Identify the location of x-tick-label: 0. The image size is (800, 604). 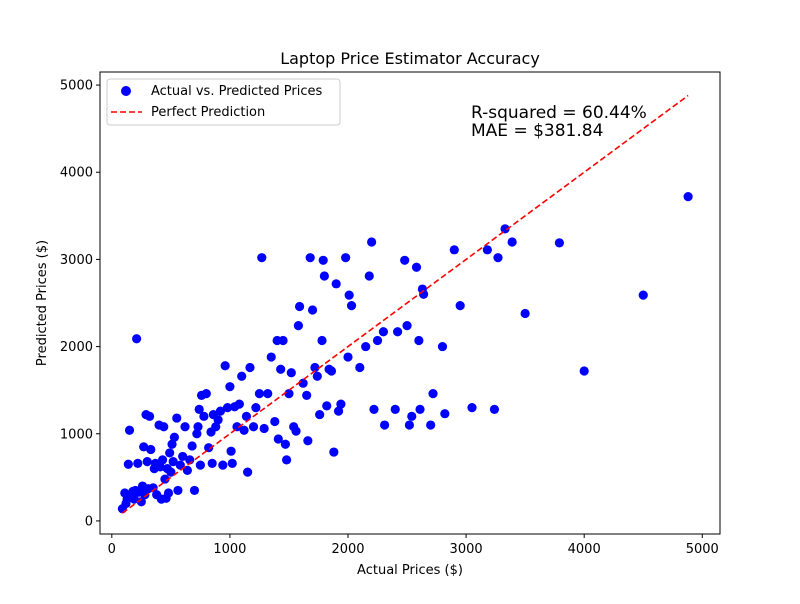
(112, 549).